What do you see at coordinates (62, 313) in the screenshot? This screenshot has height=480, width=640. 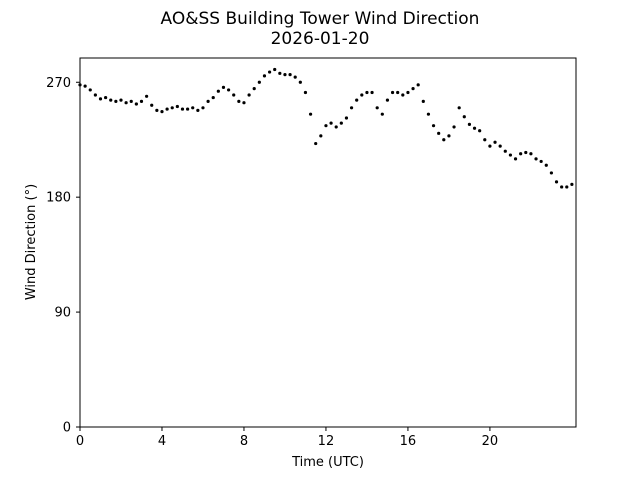 I see `y-tick-label: 90` at bounding box center [62, 313].